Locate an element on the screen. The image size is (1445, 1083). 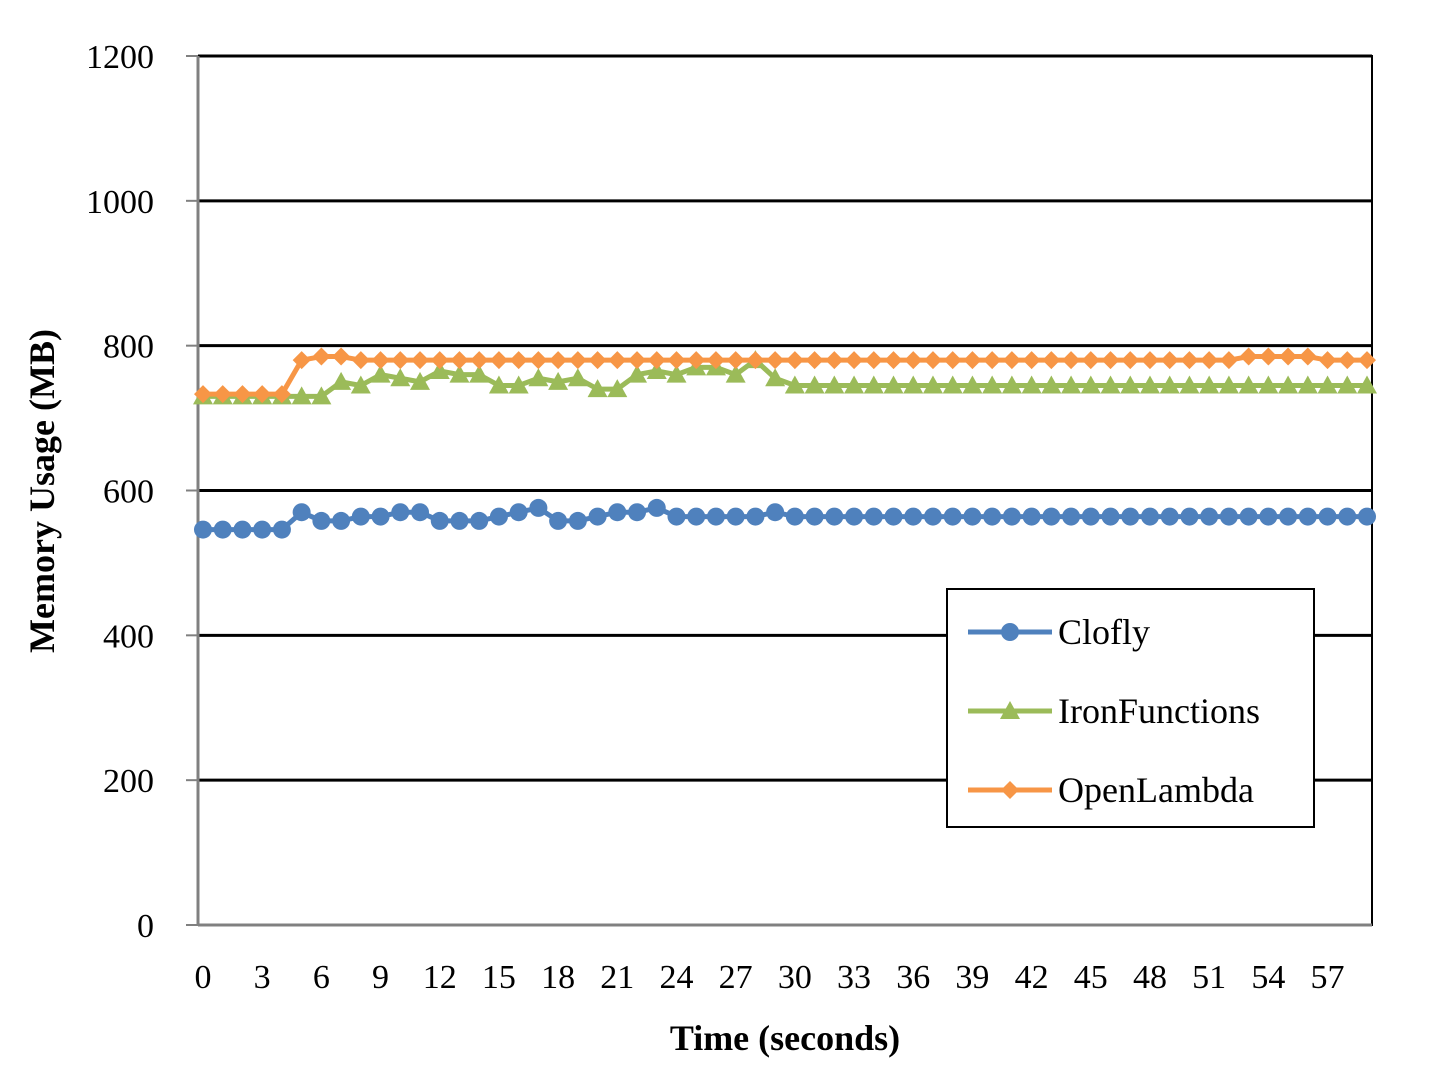
series-group is located at coordinates (785, 443).